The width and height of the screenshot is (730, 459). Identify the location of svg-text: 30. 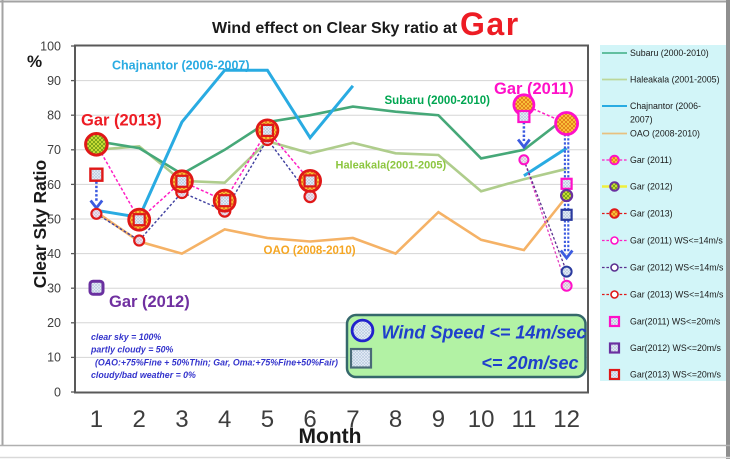
(54, 289).